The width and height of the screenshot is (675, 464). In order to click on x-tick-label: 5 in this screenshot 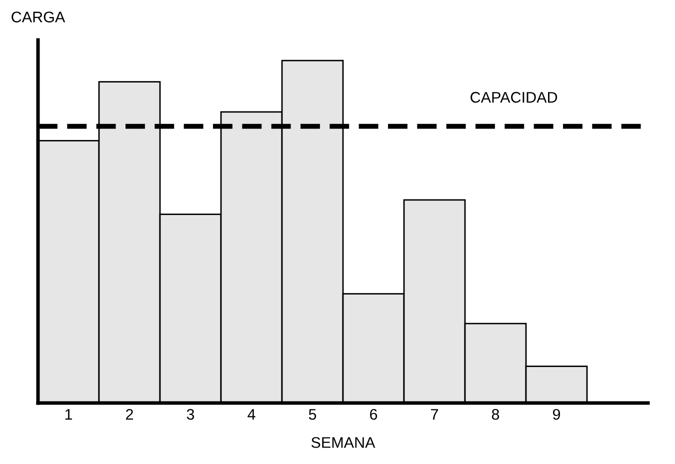, I will do `click(312, 414)`.